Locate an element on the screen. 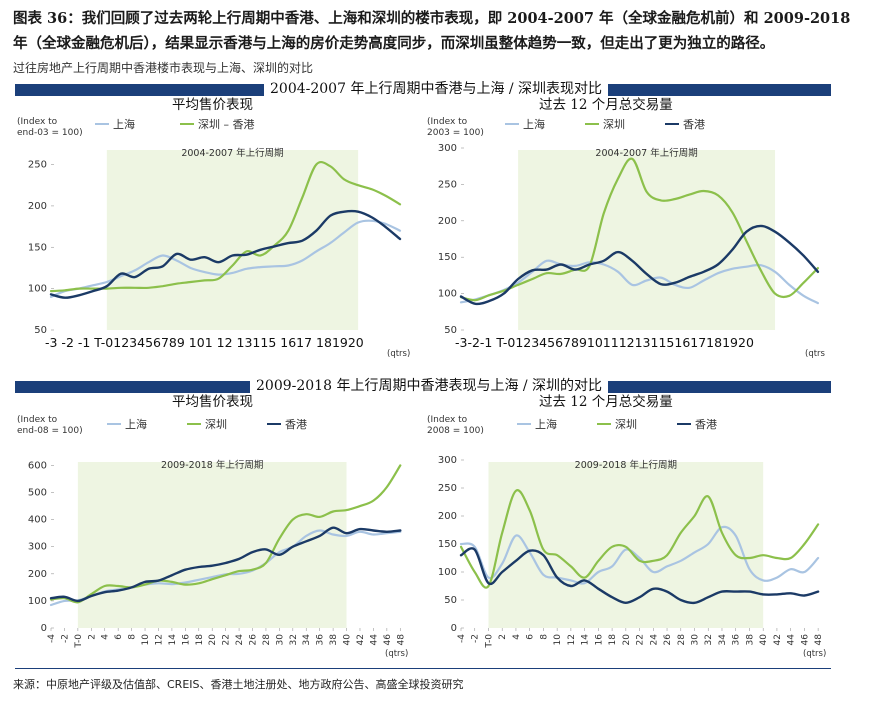 Image resolution: width=869 pixels, height=709 pixels. index-label: end-03 = 100) is located at coordinates (50, 133).